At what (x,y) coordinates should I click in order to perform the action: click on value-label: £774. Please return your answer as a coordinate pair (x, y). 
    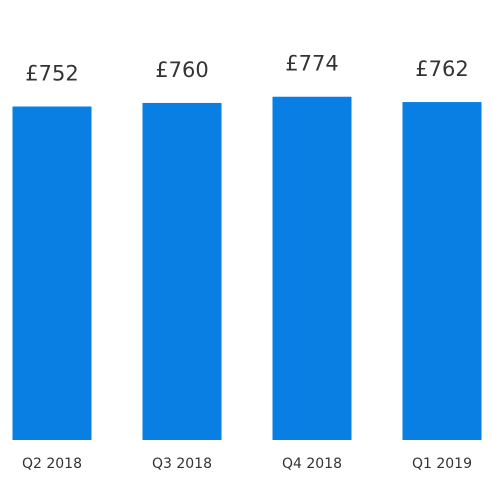
    Looking at the image, I should click on (311, 64).